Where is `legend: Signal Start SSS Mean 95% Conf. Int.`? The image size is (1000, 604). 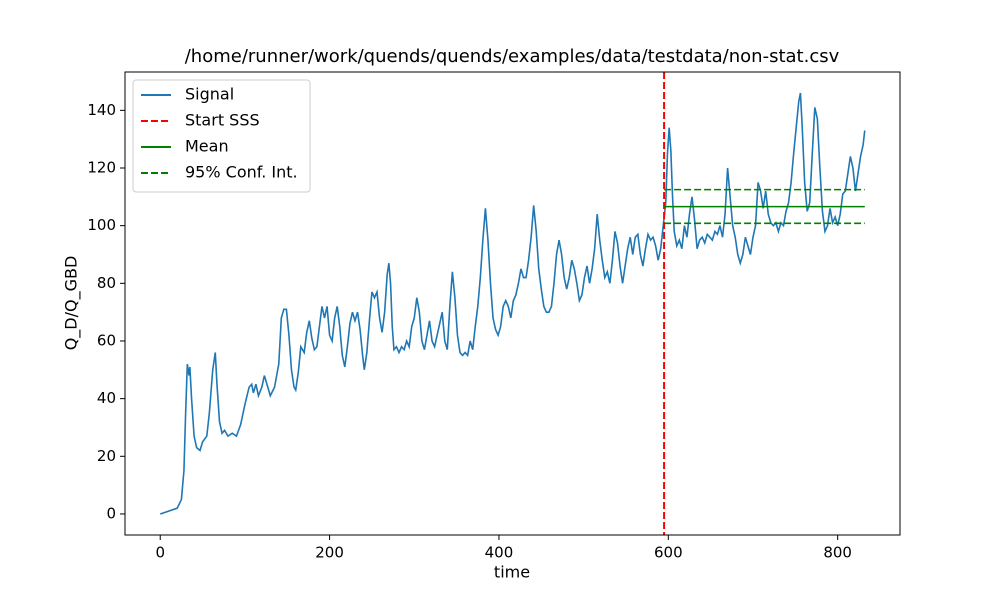
legend: Signal Start SSS Mean 95% Conf. Int. is located at coordinates (221, 136).